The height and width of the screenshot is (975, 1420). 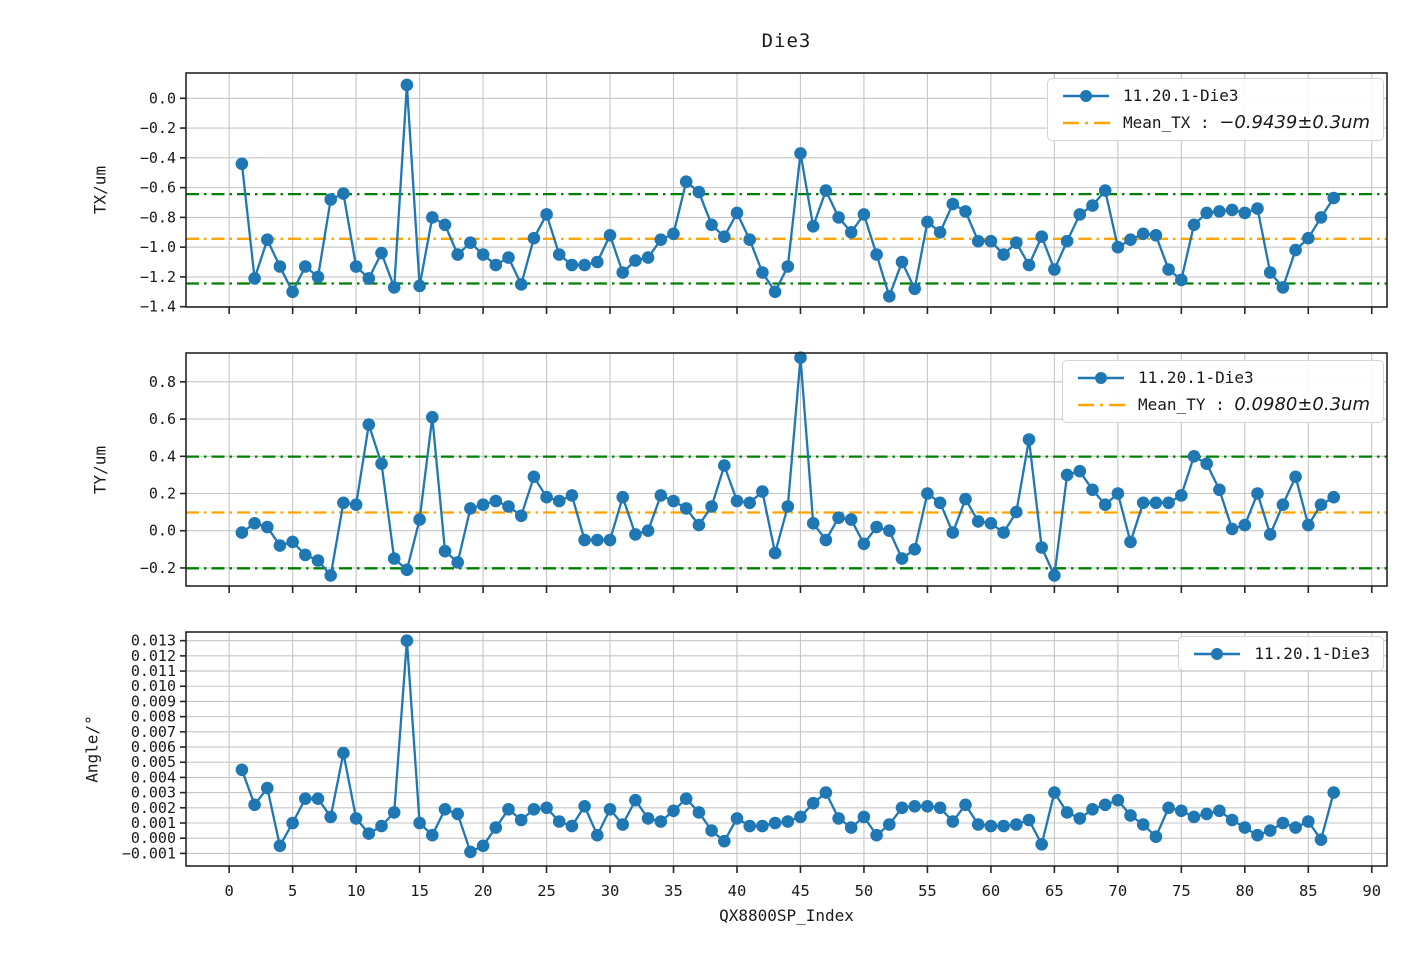 What do you see at coordinates (737, 891) in the screenshot?
I see `x-tick-label: 40` at bounding box center [737, 891].